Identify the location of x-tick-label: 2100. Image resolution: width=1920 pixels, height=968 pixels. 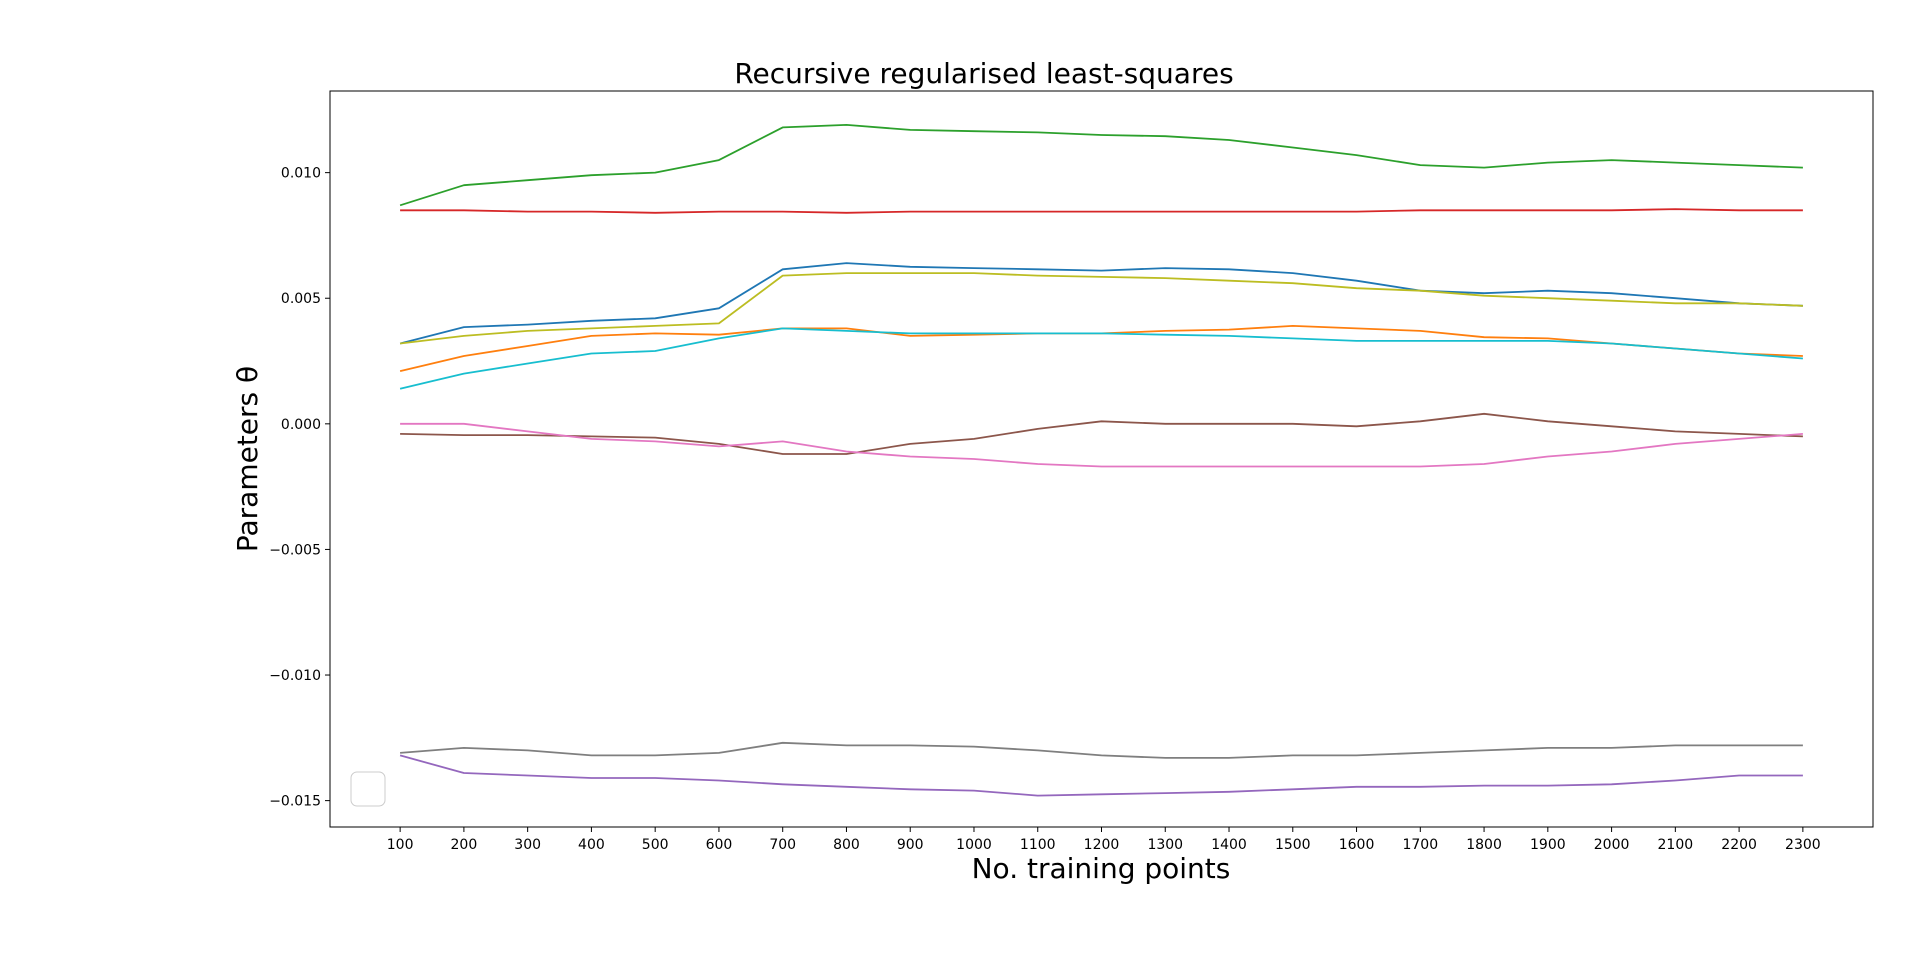
(1676, 845).